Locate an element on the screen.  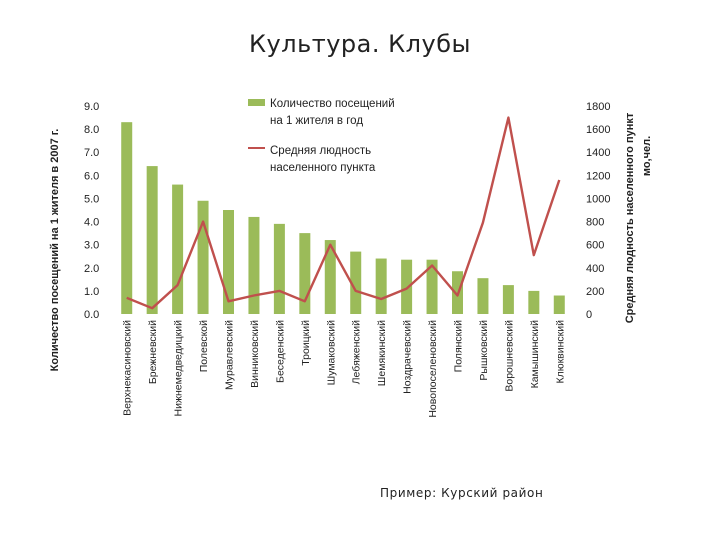
left-tick-label: 8.0 is located at coordinates (91, 130).